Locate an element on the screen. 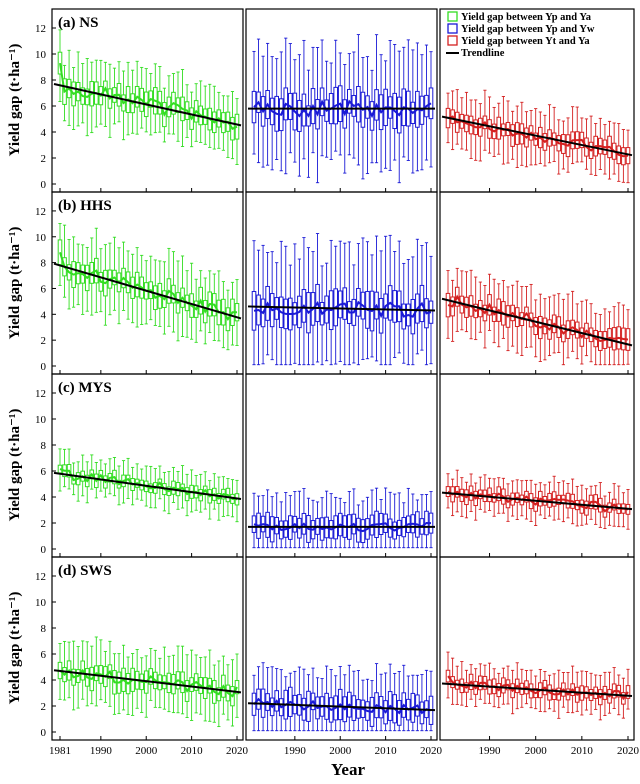  panel-4-1: 0 2 4 6 8 10 12 (d) SWS 1981 1990 2000 2010 2020 is located at coordinates (142, 656).